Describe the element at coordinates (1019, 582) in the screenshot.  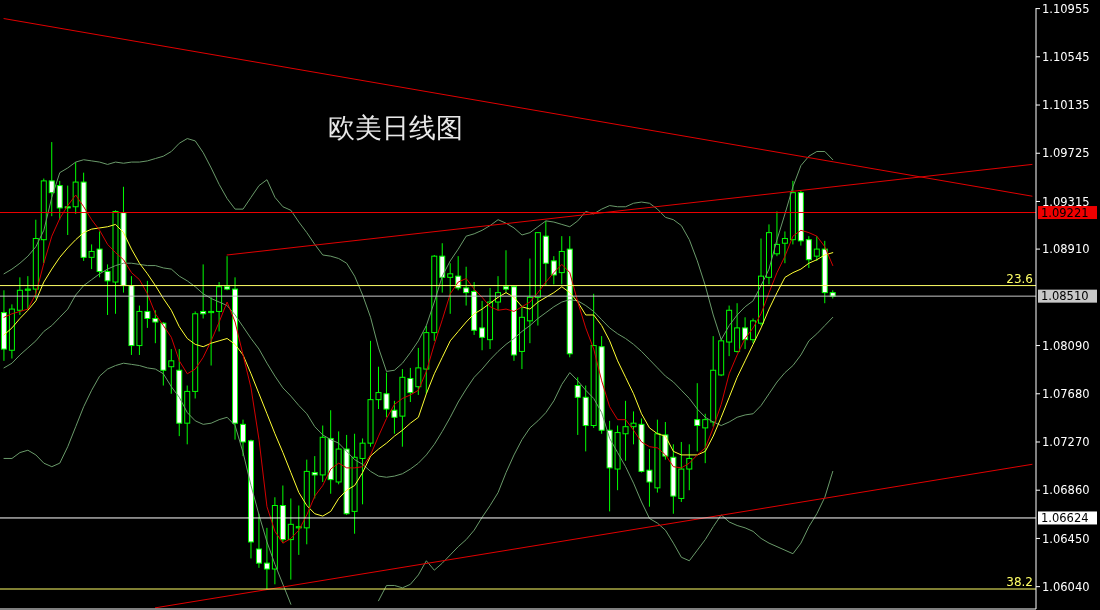
I see `annotation: 38.2` at that location.